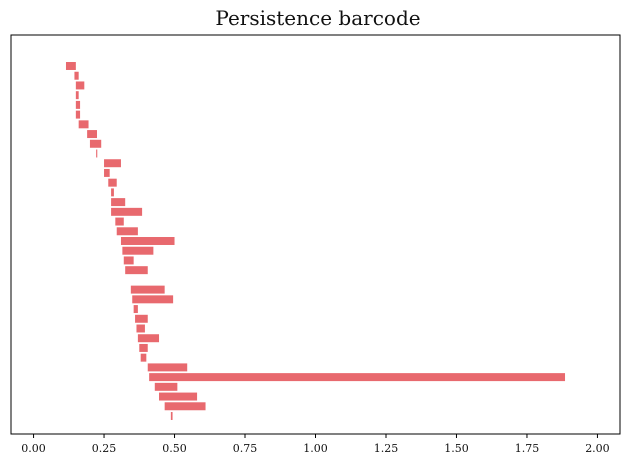 The height and width of the screenshot is (470, 630). What do you see at coordinates (104, 448) in the screenshot?
I see `x-tick-label: 0.25` at bounding box center [104, 448].